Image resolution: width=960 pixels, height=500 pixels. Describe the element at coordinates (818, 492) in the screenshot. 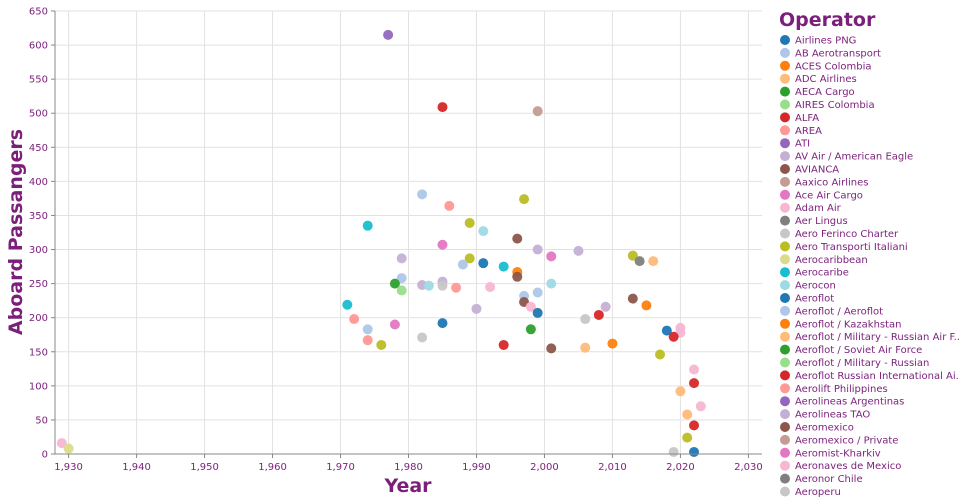

I see `legend-label: Aeroperu` at that location.